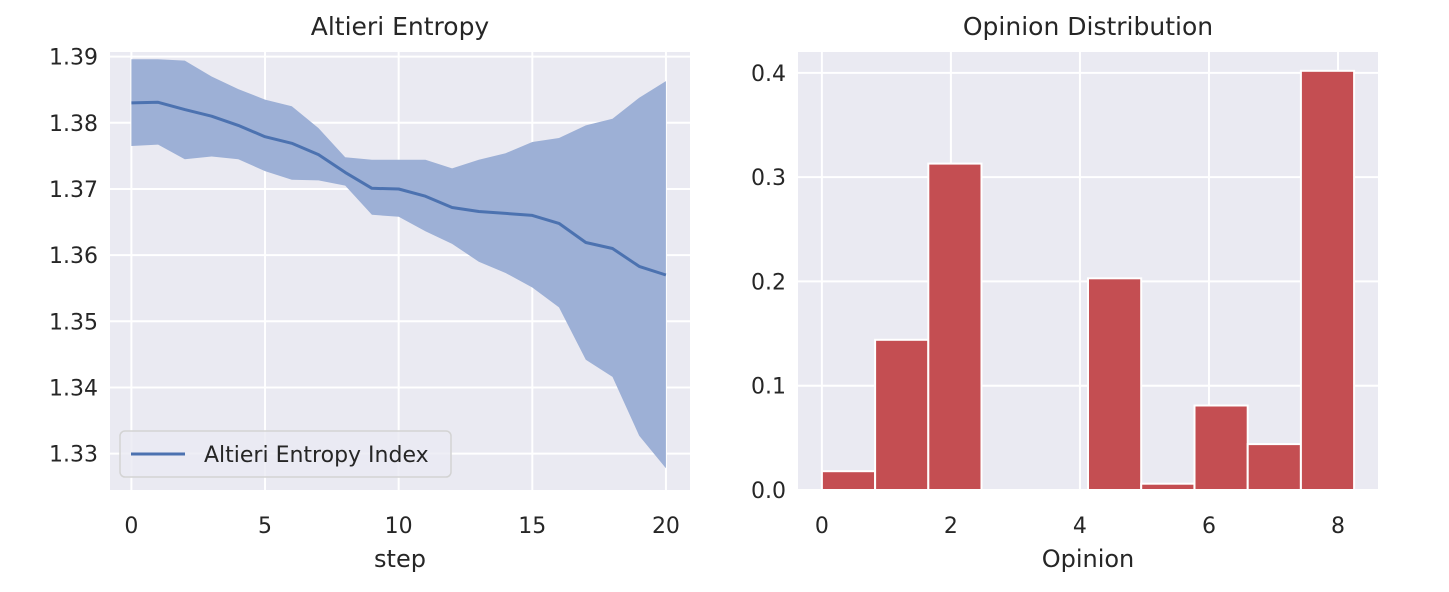 The width and height of the screenshot is (1449, 592). What do you see at coordinates (1088, 559) in the screenshot?
I see `opinion-x-axis-label: Opinion` at bounding box center [1088, 559].